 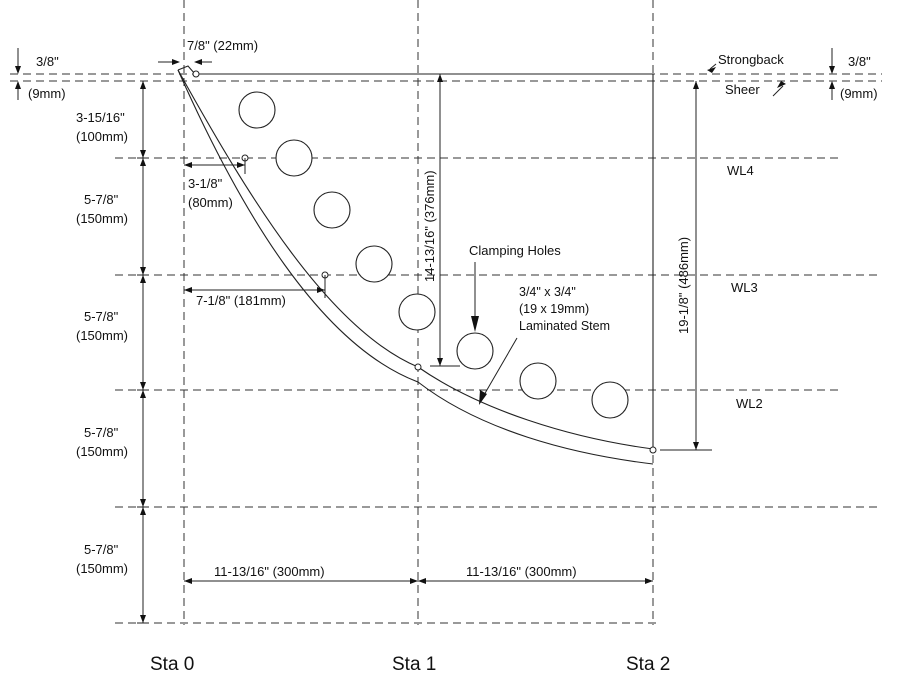 I want to click on sta2-height-dim, so click(x=686, y=266).